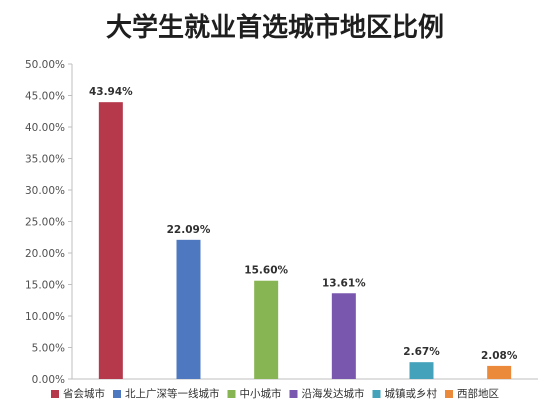 This screenshot has height=415, width=550. I want to click on y-tick-label: 40.00%, so click(45, 128).